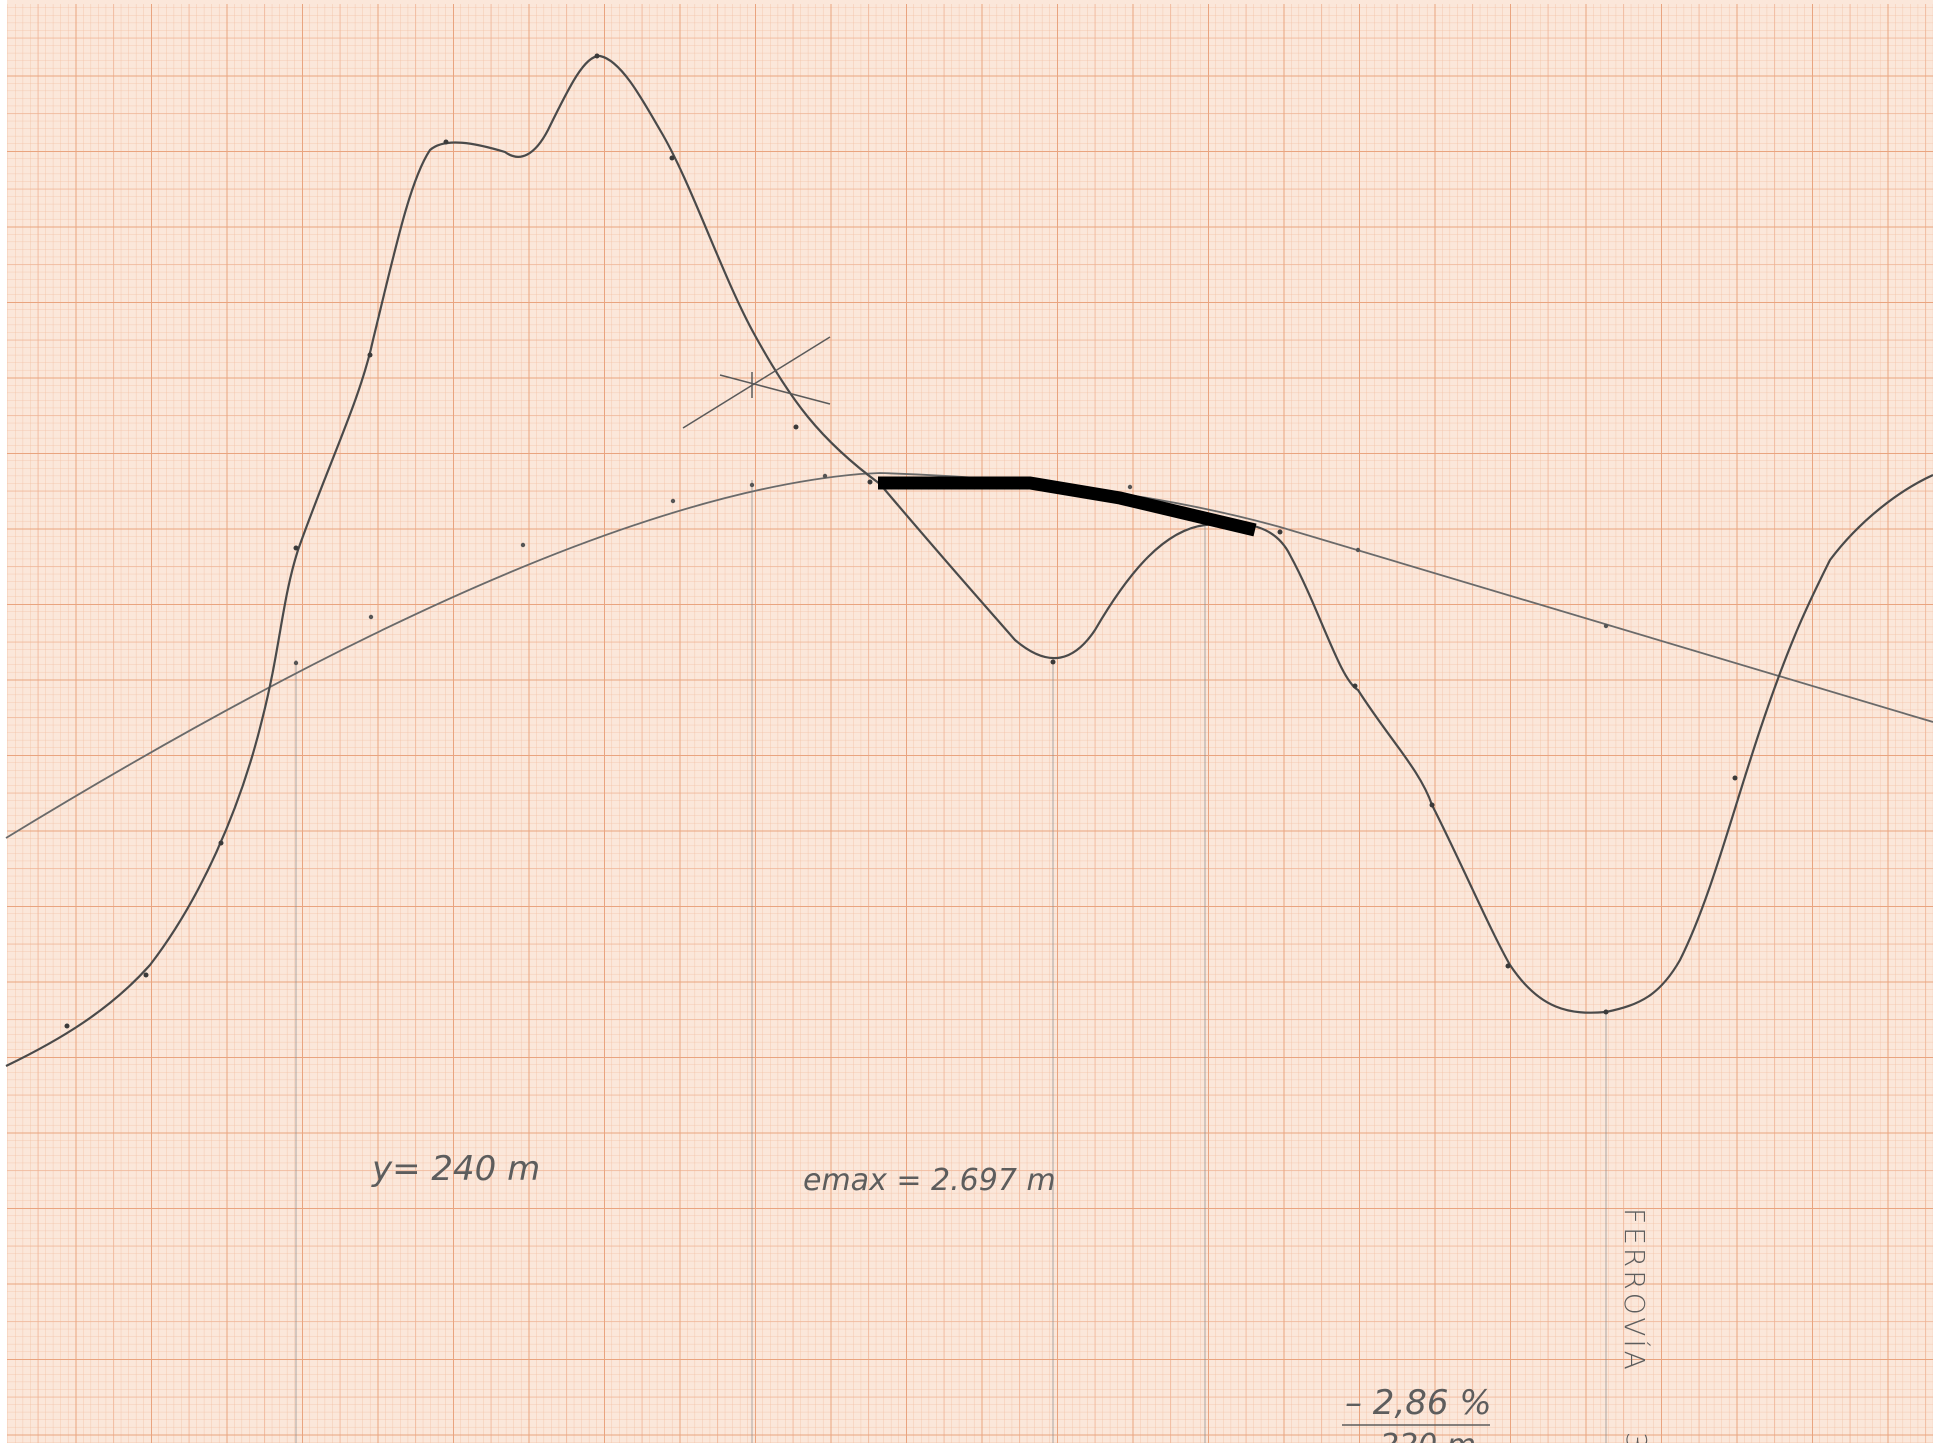 The height and width of the screenshot is (1447, 1933). I want to click on grade-annotation: – 2,86 %, so click(1418, 1403).